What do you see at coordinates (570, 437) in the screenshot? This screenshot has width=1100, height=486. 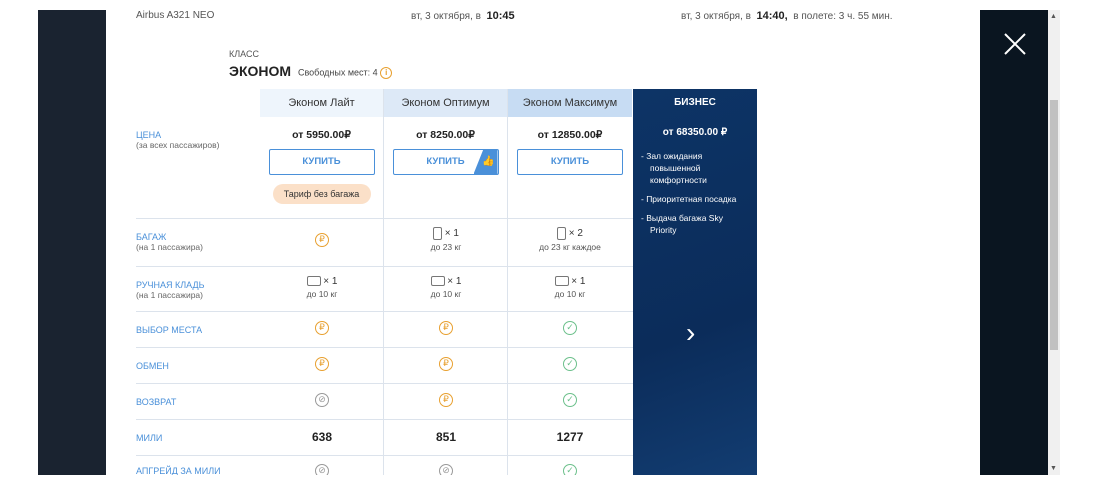 I see `miles-value: 1277` at bounding box center [570, 437].